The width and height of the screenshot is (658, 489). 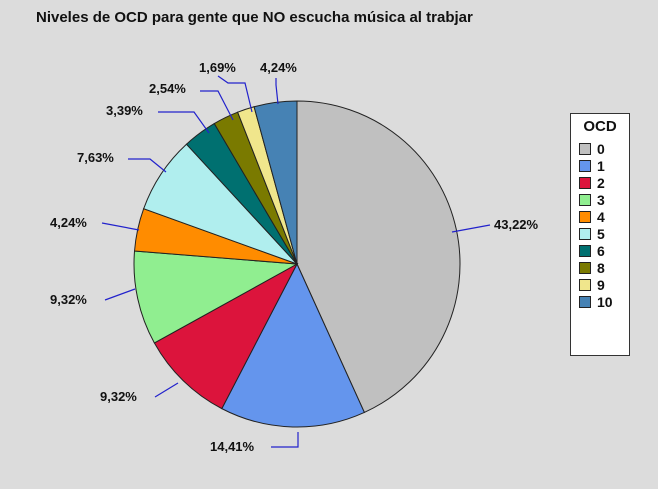 I want to click on slice-label-9: 1,69%, so click(x=217, y=67).